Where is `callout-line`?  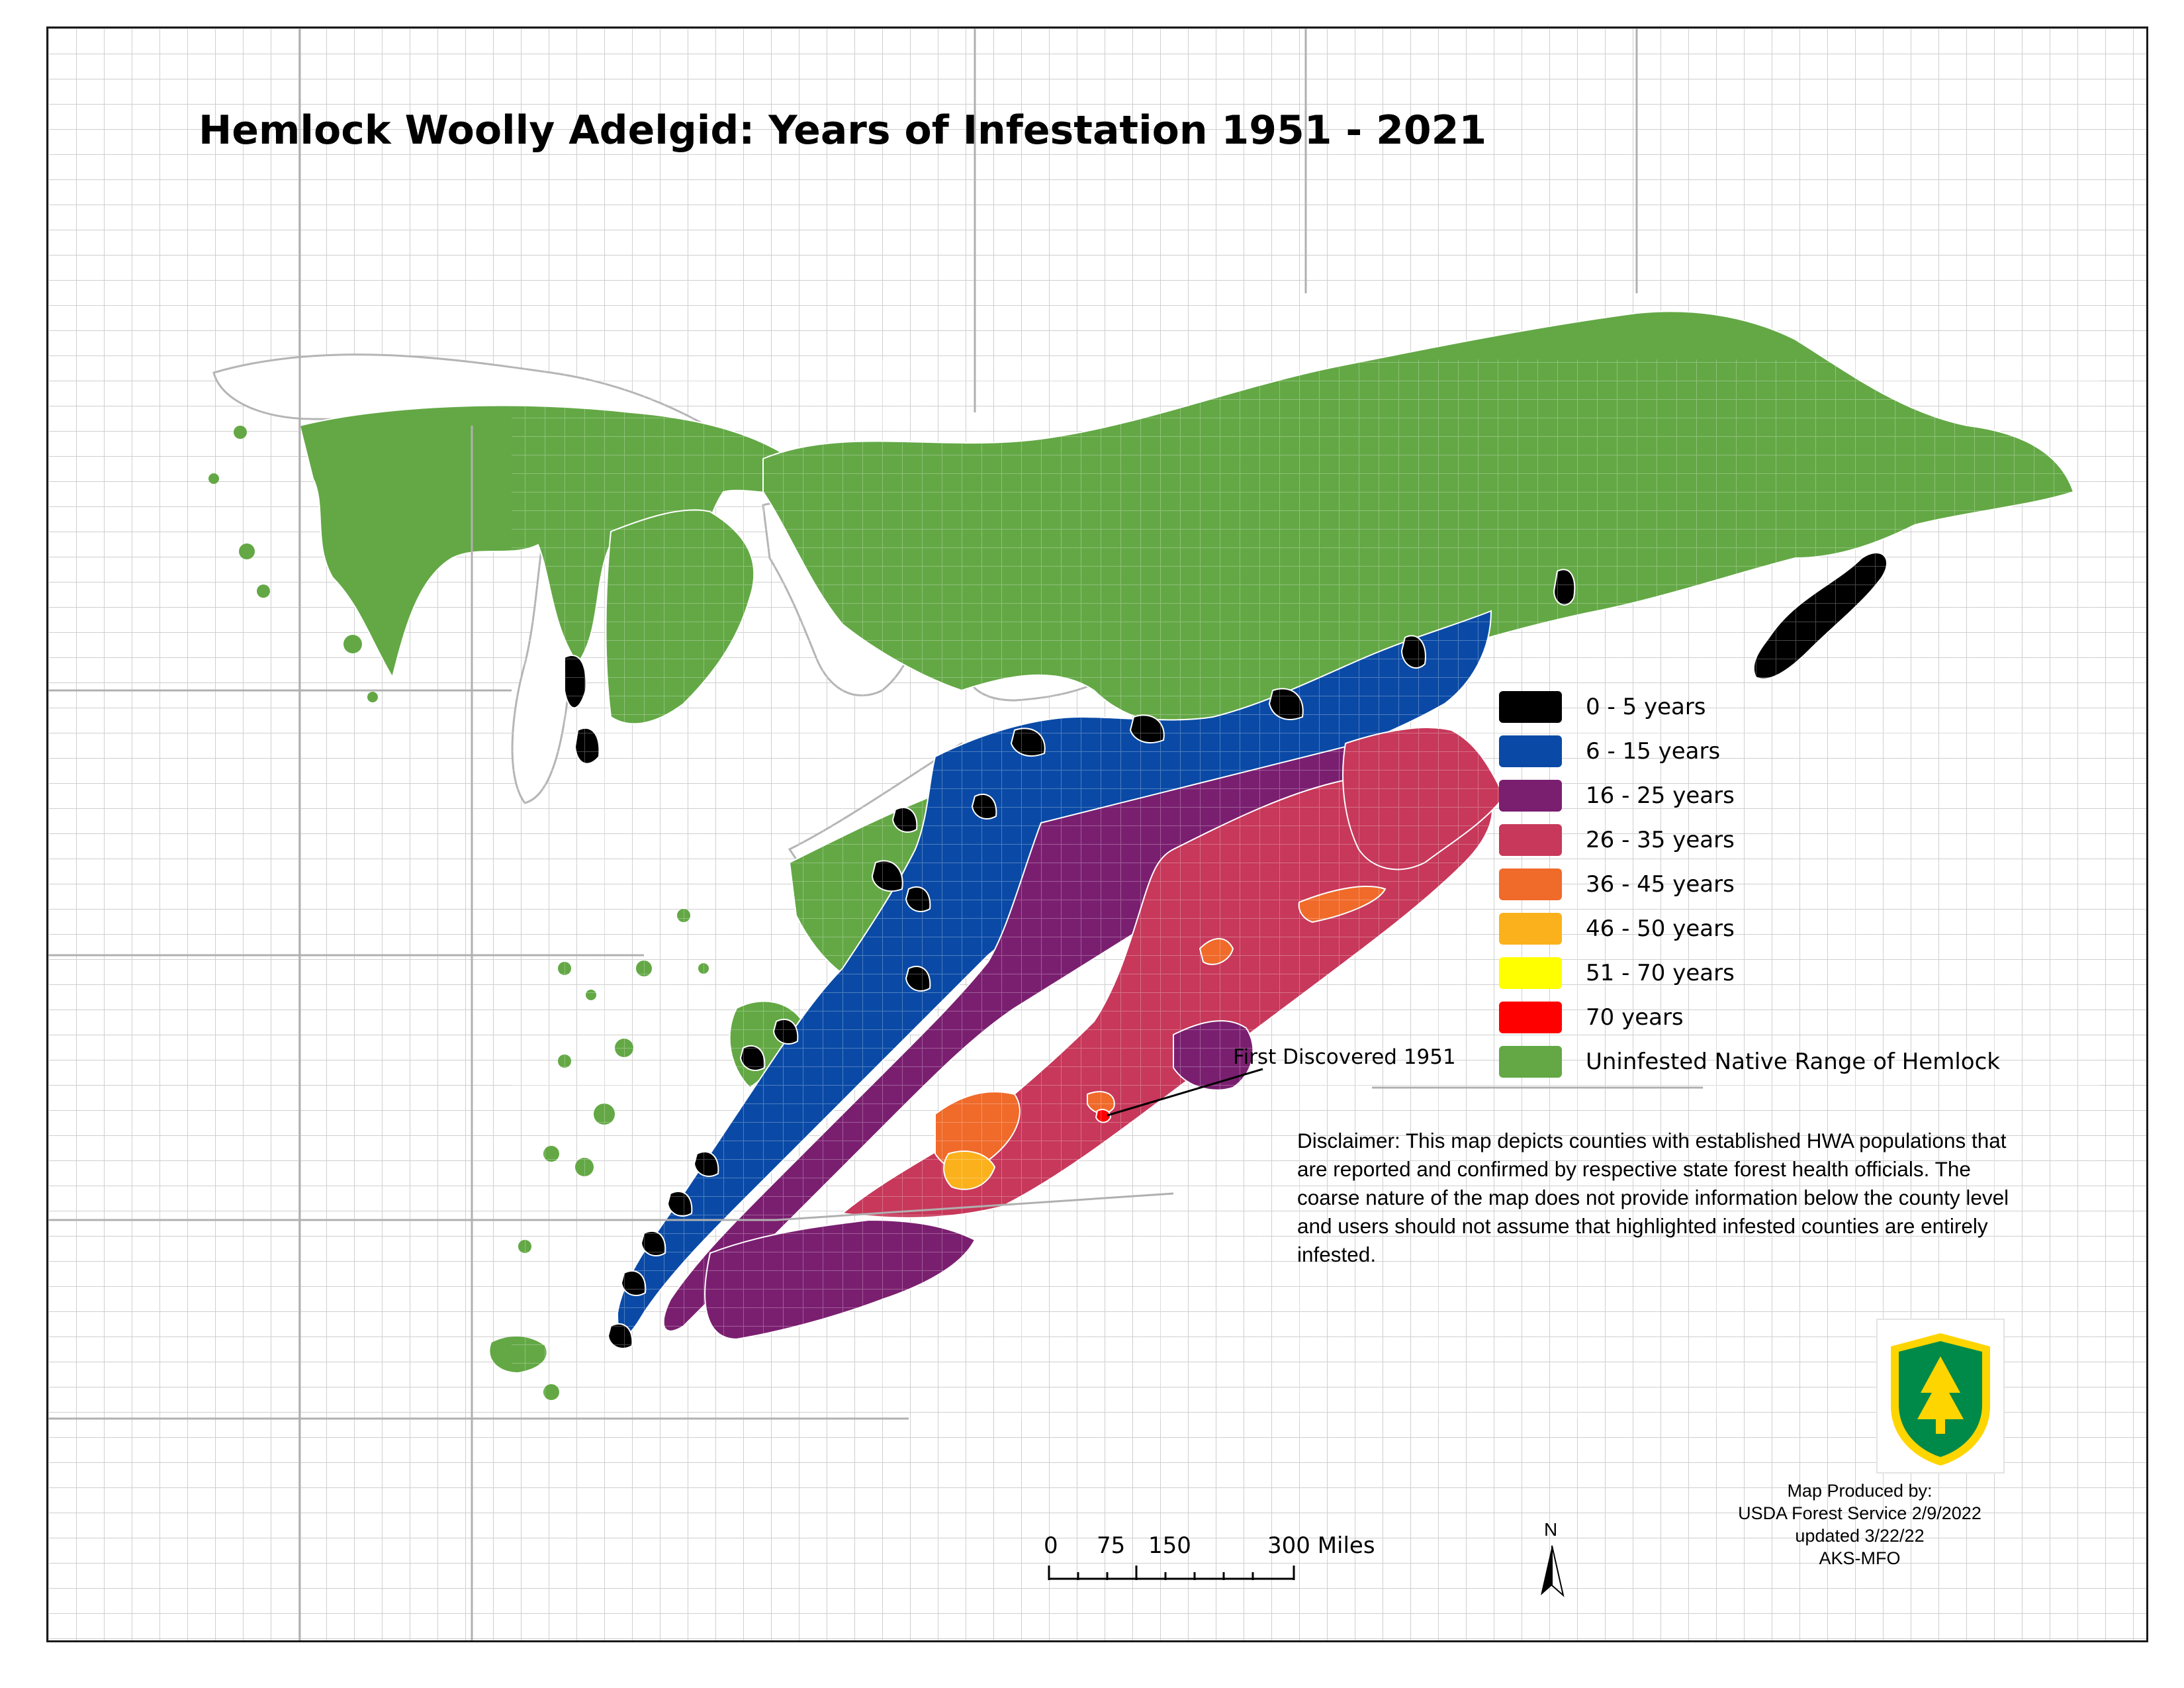
callout-line is located at coordinates (1185, 1092).